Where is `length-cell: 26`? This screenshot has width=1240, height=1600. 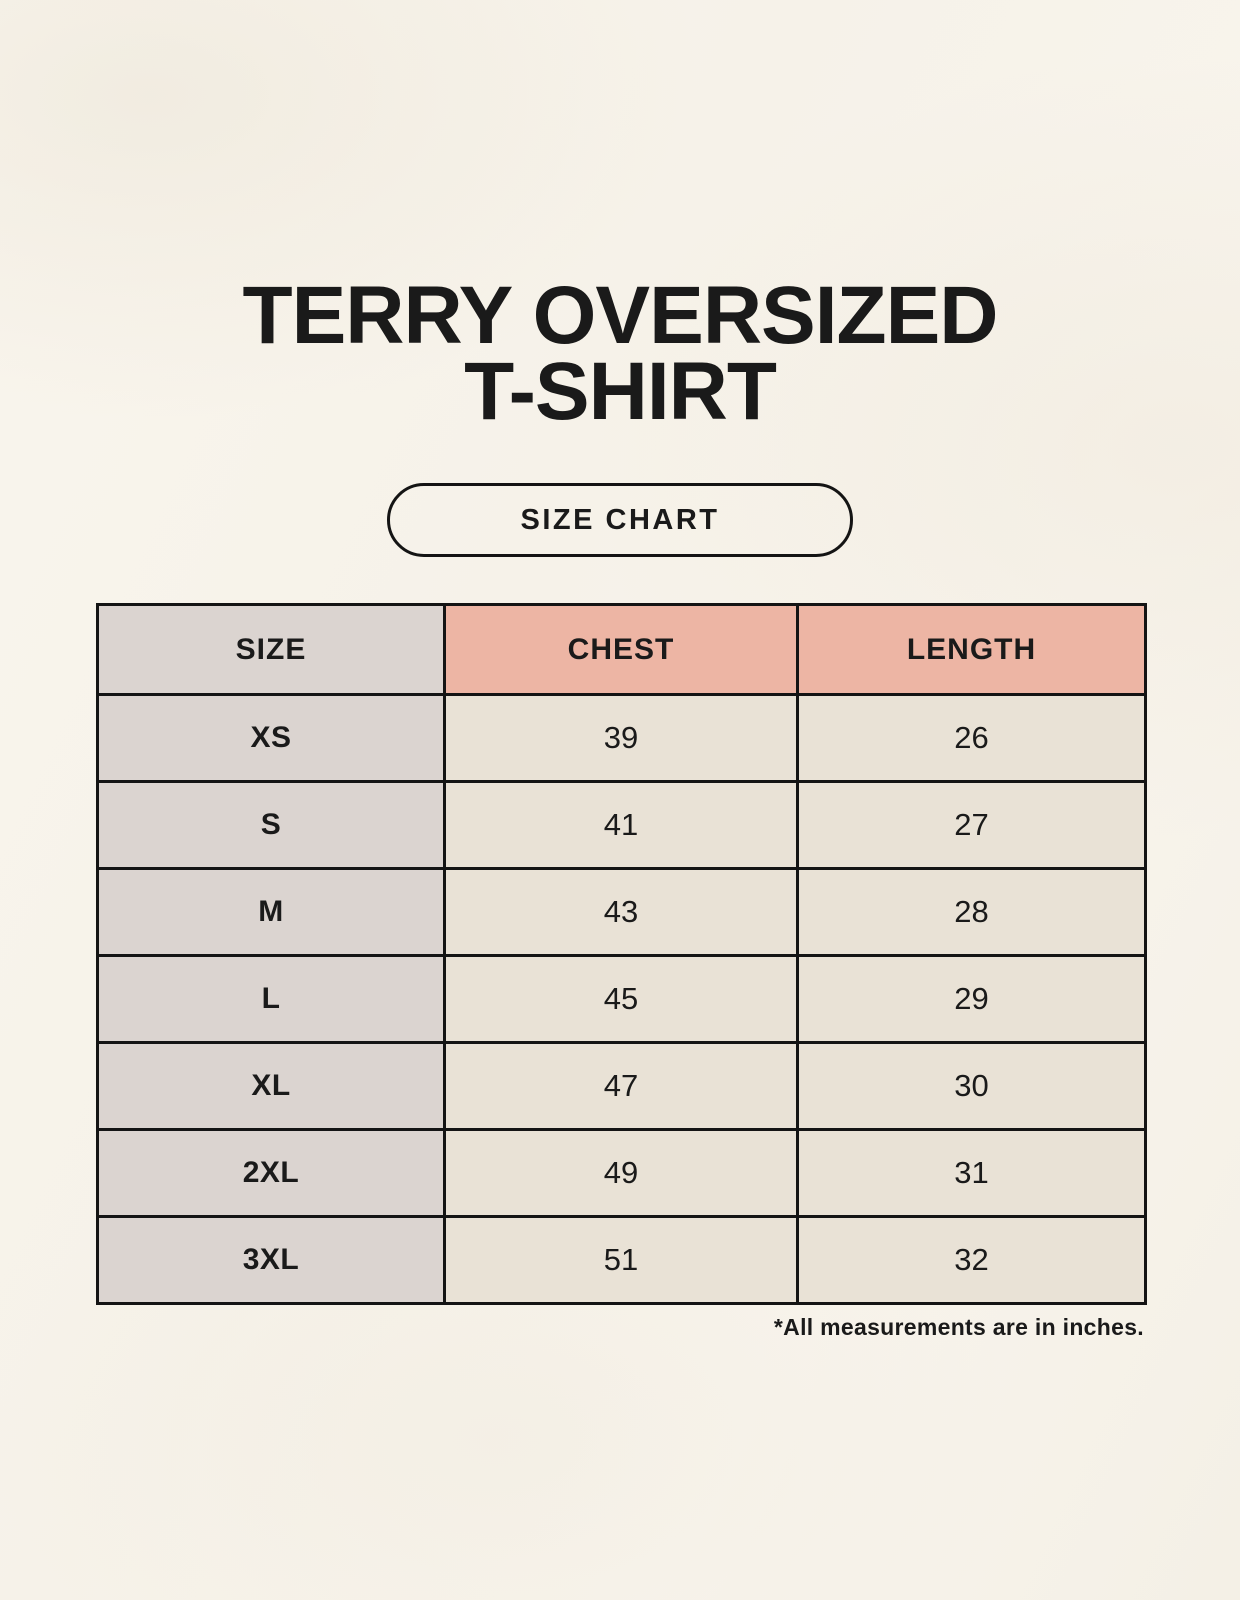
length-cell: 26 is located at coordinates (971, 738).